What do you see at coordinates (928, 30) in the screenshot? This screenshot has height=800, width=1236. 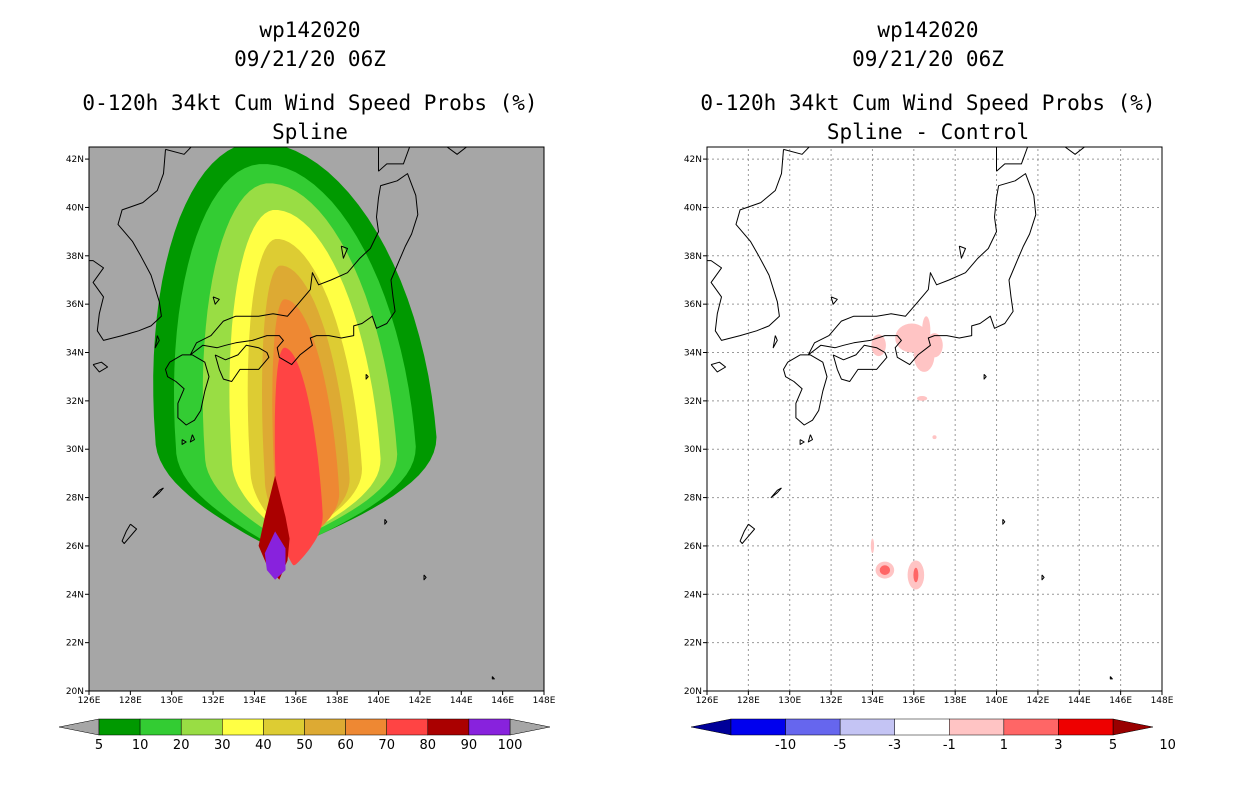 I see `right-storm-id: wp142020` at bounding box center [928, 30].